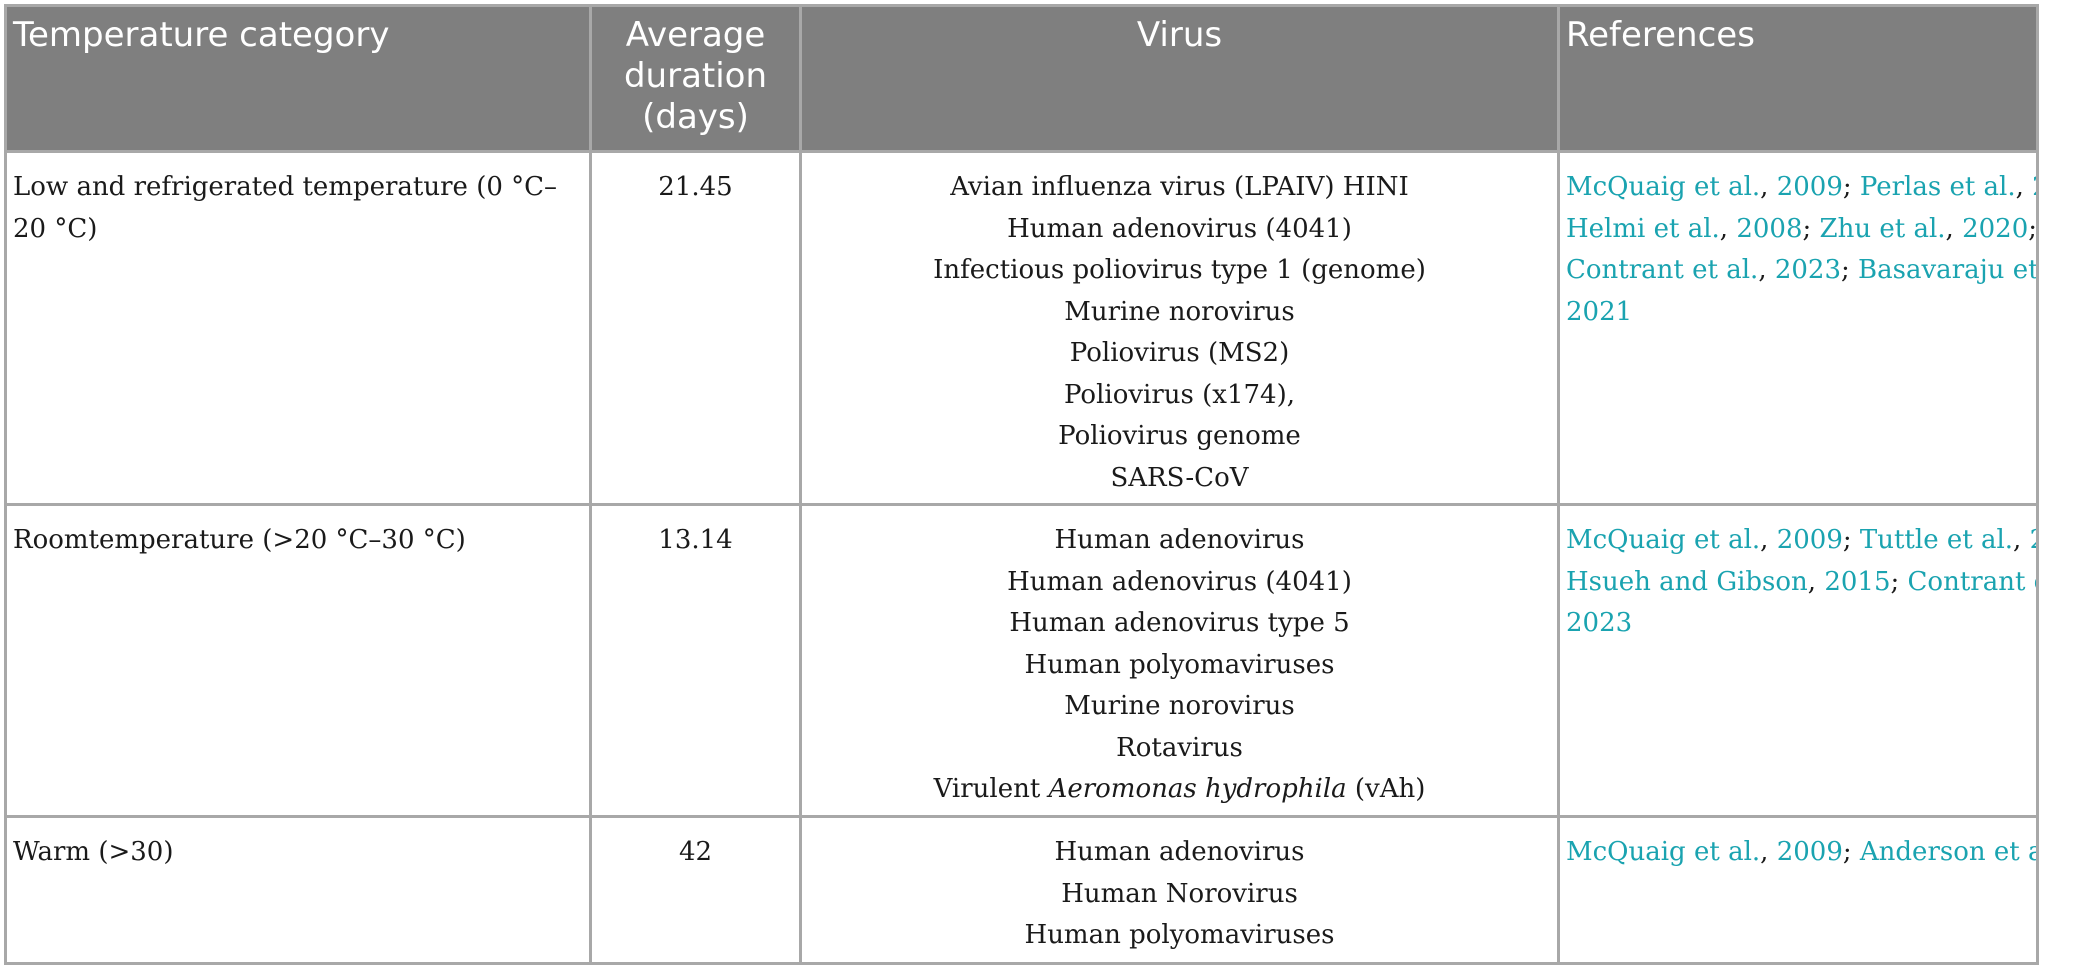 The height and width of the screenshot is (969, 2074). I want to click on header-duration-line: duration, so click(695, 76).